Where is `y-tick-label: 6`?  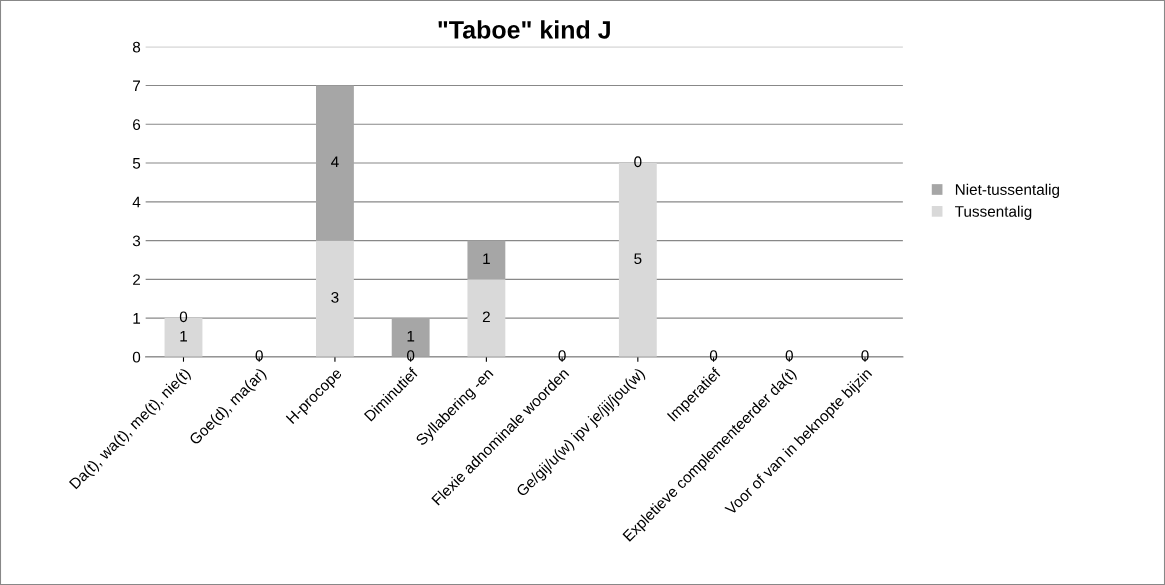 y-tick-label: 6 is located at coordinates (137, 124).